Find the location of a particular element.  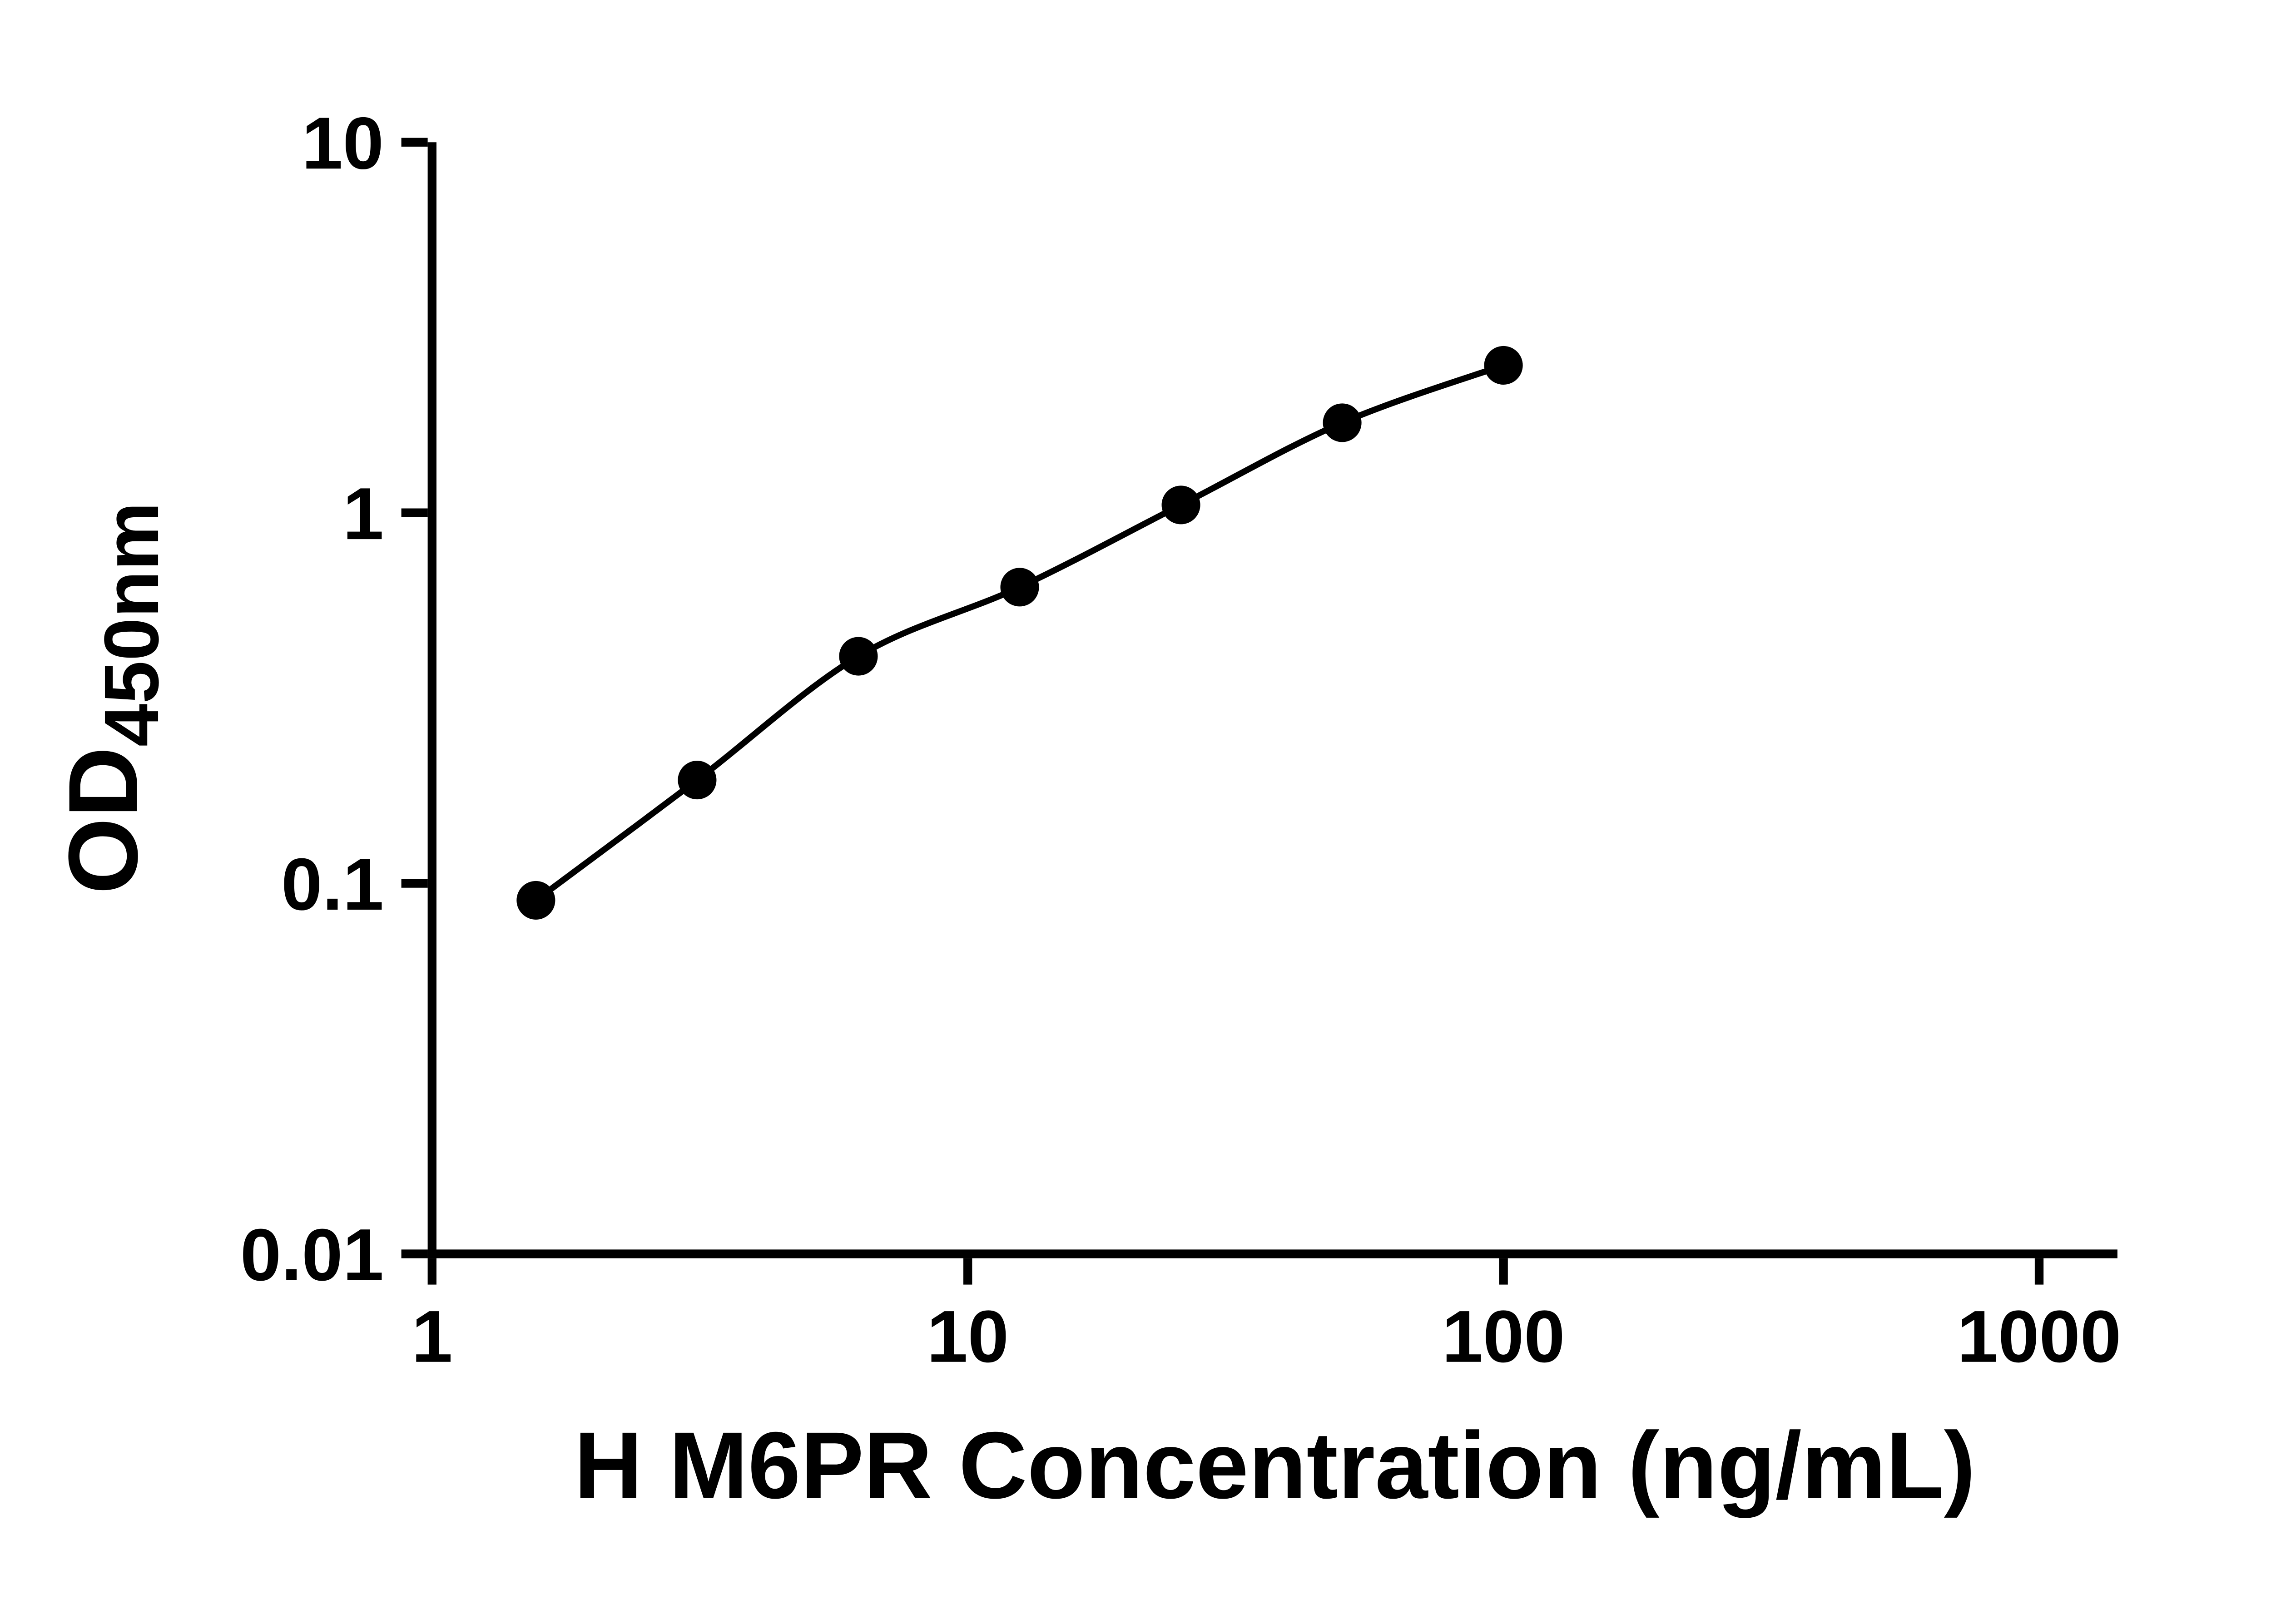

y-tick-label: 1 is located at coordinates (363, 514).